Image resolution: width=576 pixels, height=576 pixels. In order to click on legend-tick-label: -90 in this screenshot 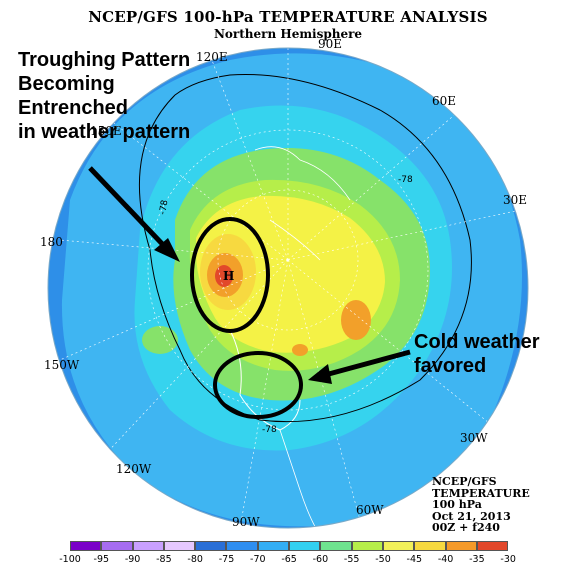, I will do `click(132, 559)`.